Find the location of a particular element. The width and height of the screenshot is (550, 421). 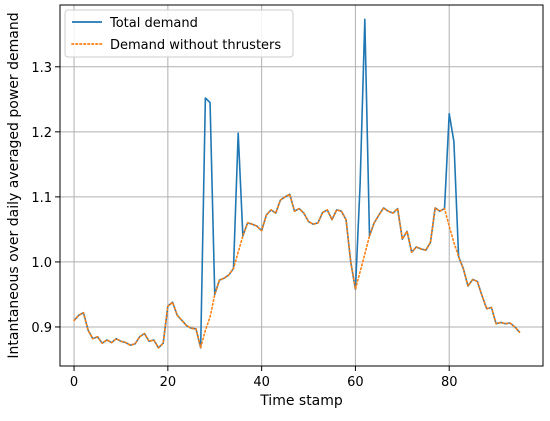

x-tick-label: 80 is located at coordinates (449, 382).